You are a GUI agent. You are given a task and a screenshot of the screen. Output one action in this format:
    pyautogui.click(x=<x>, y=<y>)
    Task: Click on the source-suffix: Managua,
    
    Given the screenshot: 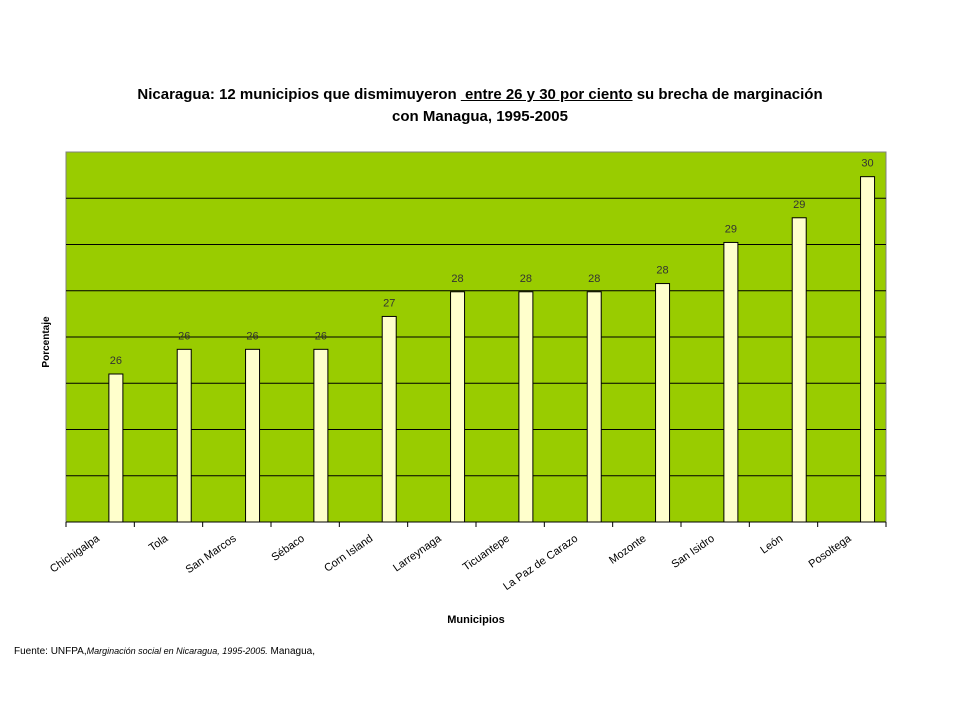 What is the action you would take?
    pyautogui.click(x=291, y=651)
    